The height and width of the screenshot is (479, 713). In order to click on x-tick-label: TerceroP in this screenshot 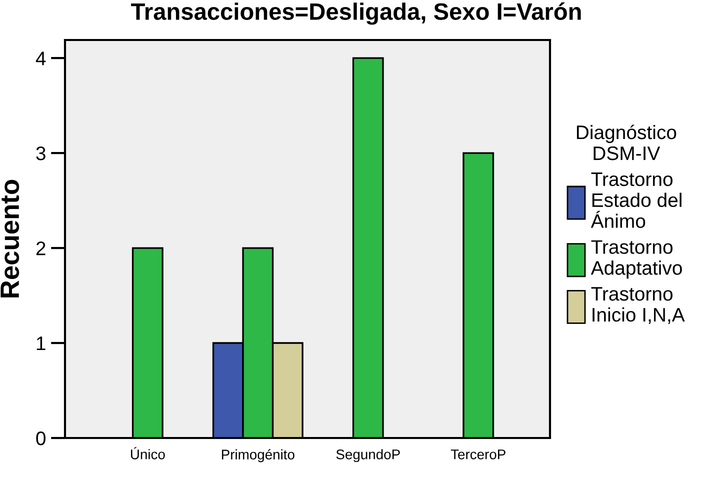, I will do `click(478, 455)`.